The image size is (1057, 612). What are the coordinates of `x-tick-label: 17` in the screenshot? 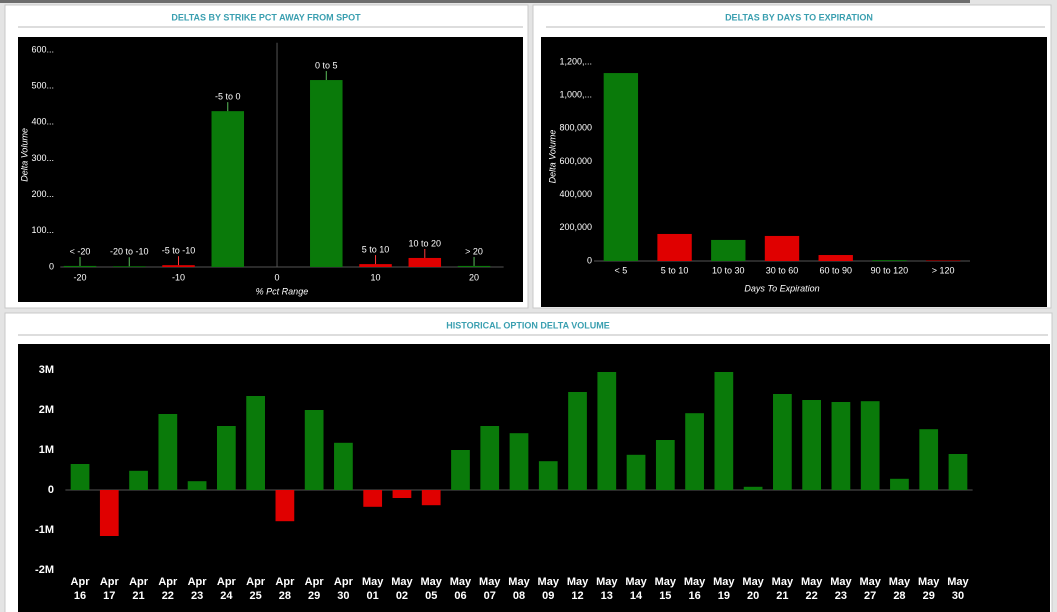 It's located at (109, 596).